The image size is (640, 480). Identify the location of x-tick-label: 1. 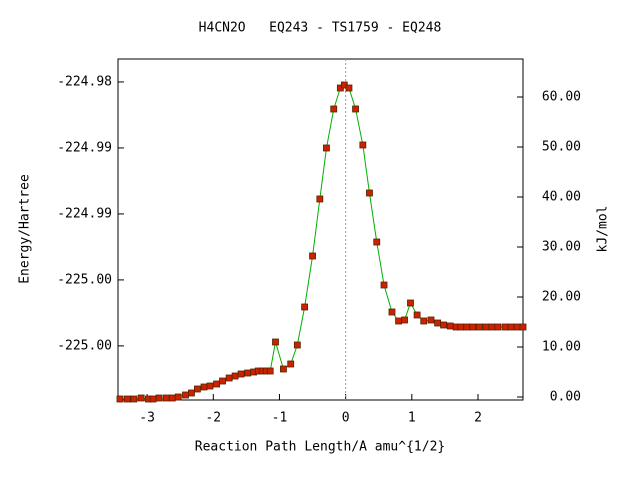
(412, 418).